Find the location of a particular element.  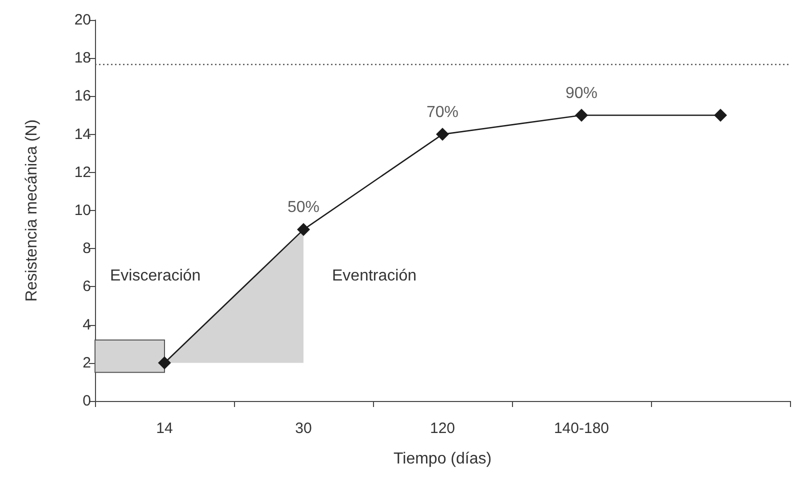

annotation: 50% is located at coordinates (303, 207).